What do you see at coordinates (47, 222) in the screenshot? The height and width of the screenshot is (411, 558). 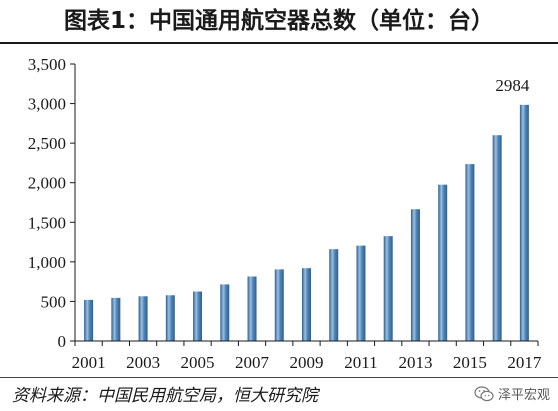 I see `y-tick-label: 1,500` at bounding box center [47, 222].